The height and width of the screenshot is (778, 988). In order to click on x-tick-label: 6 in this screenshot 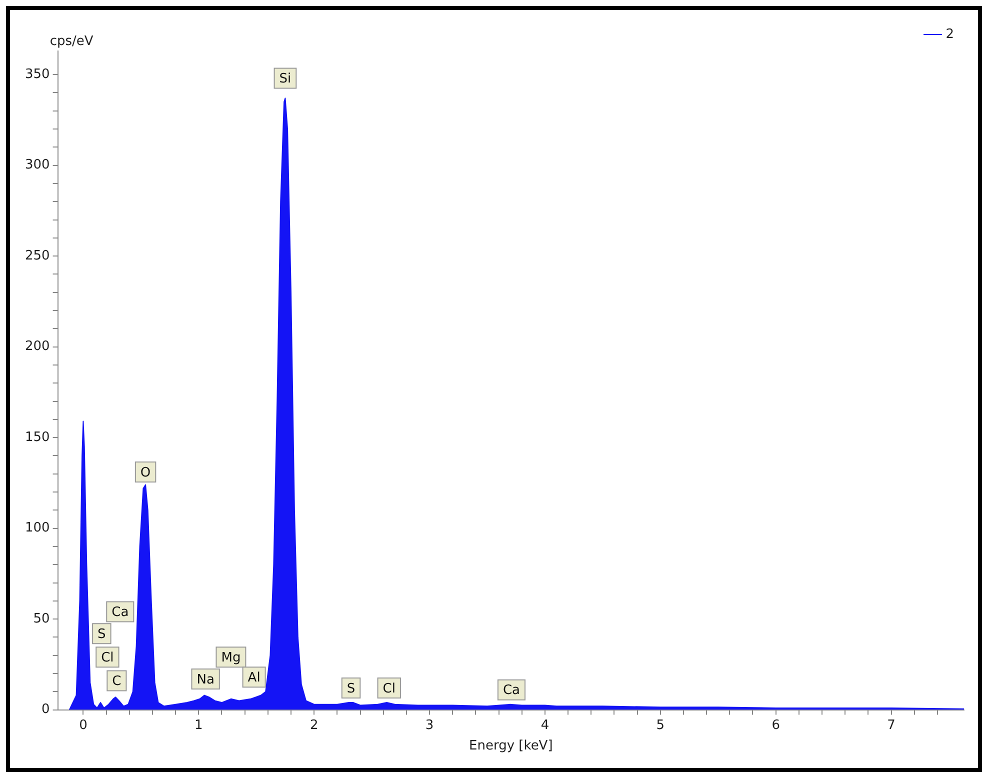, I will do `click(776, 725)`.